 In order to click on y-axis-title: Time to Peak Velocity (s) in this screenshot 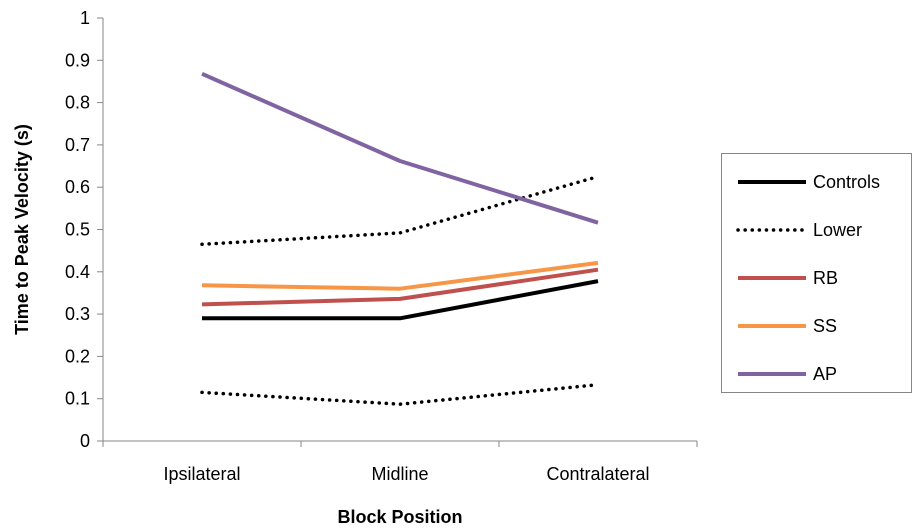, I will do `click(22, 229)`.